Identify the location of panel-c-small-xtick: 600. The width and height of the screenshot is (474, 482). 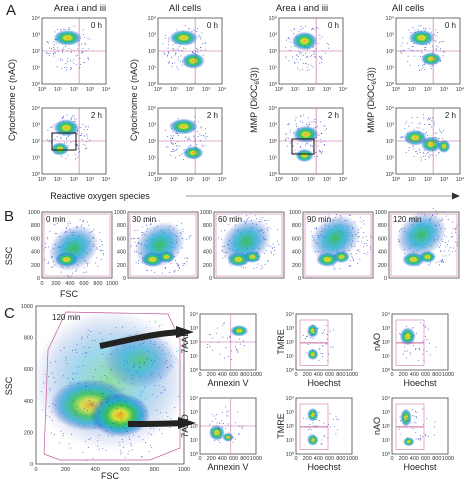
(329, 375).